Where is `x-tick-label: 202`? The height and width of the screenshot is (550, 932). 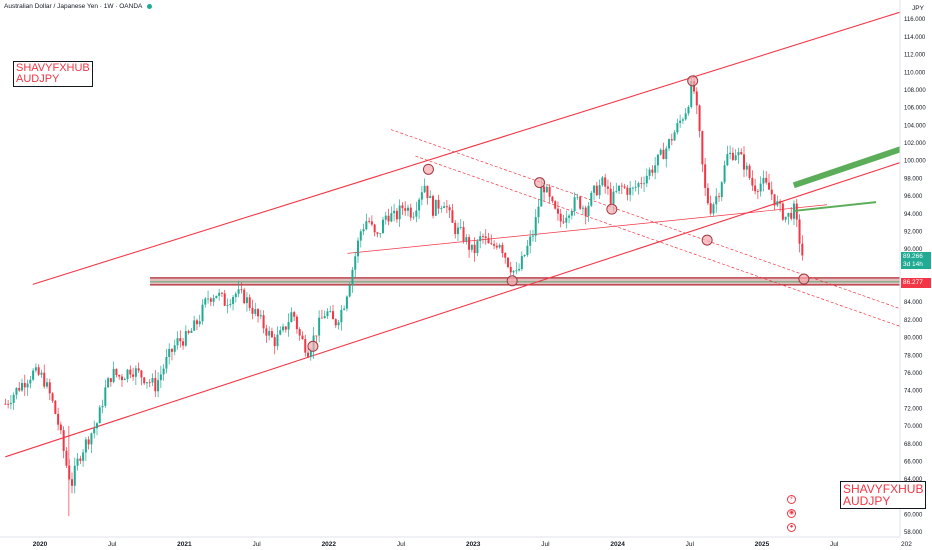
x-tick-label: 202 is located at coordinates (906, 544).